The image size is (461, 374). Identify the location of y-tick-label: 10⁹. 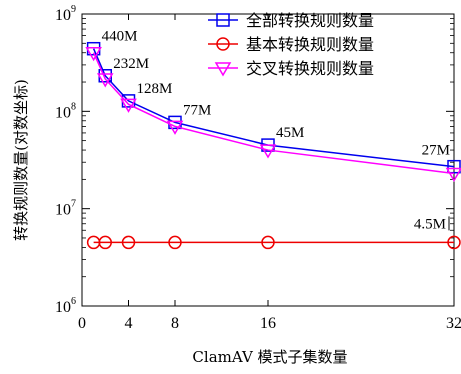
(65, 14).